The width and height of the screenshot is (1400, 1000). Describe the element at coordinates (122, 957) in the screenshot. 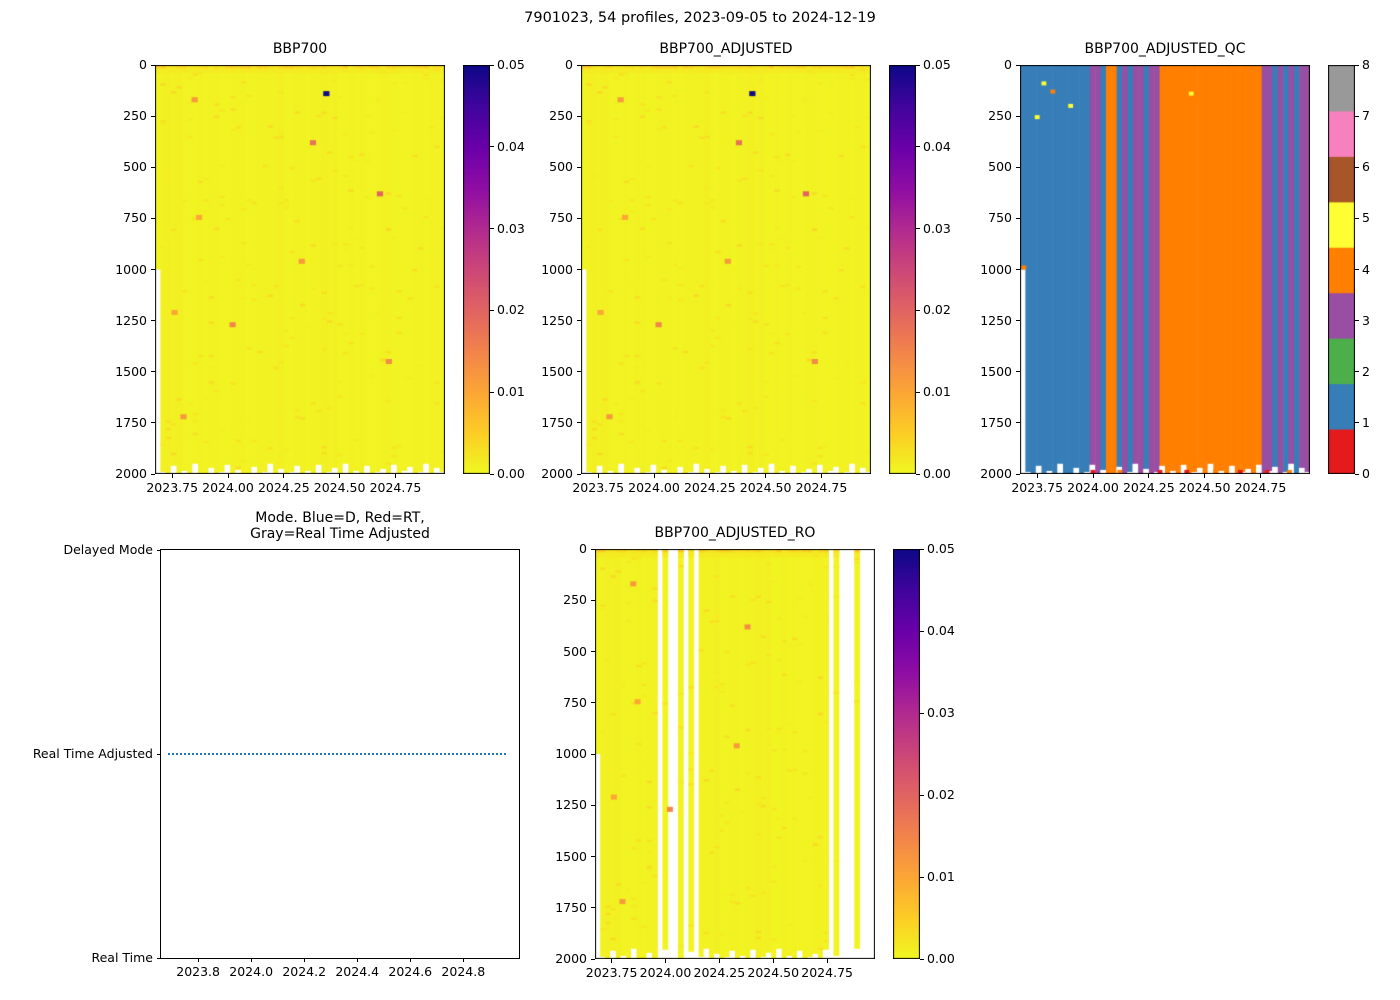

I see `y-category-label: Real Time` at that location.